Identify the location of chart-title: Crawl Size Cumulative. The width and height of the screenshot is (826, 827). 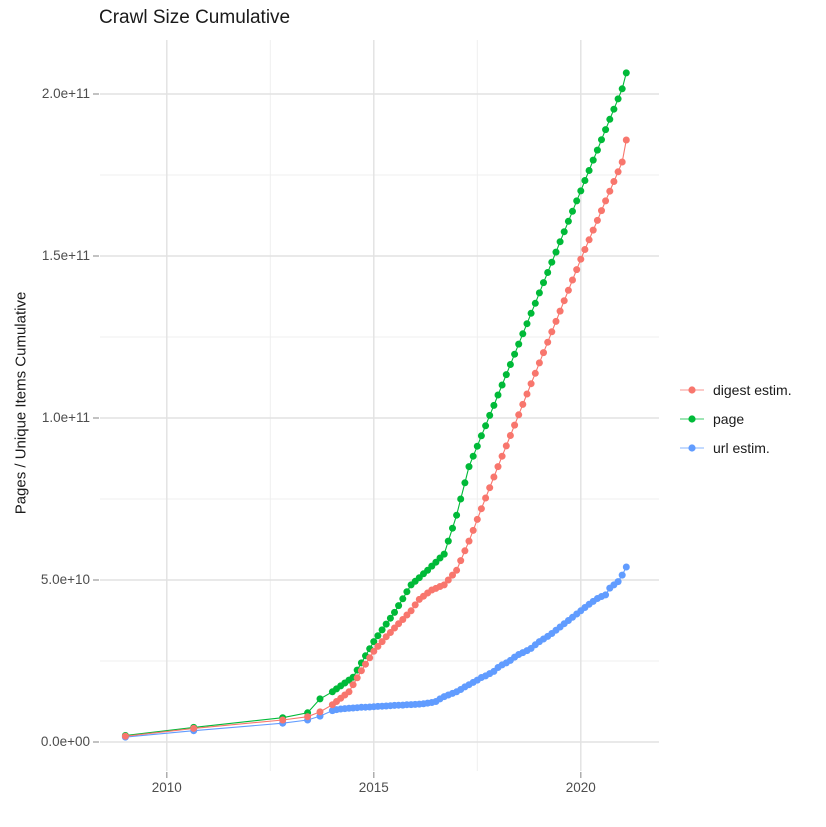
(195, 17).